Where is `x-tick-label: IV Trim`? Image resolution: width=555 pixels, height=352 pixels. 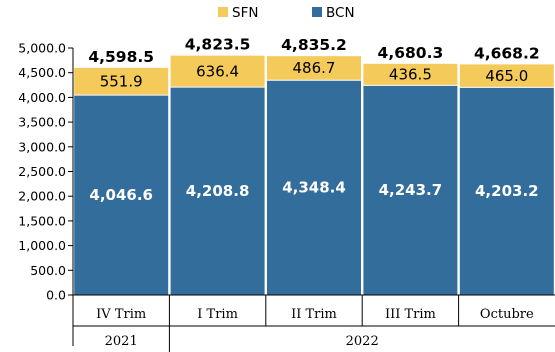
x-tick-label: IV Trim is located at coordinates (121, 314).